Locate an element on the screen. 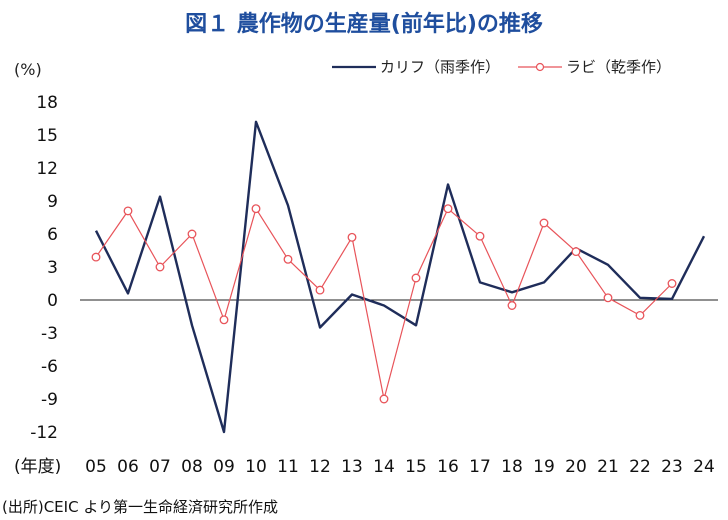  x-axis-label: (年度) is located at coordinates (37, 467).